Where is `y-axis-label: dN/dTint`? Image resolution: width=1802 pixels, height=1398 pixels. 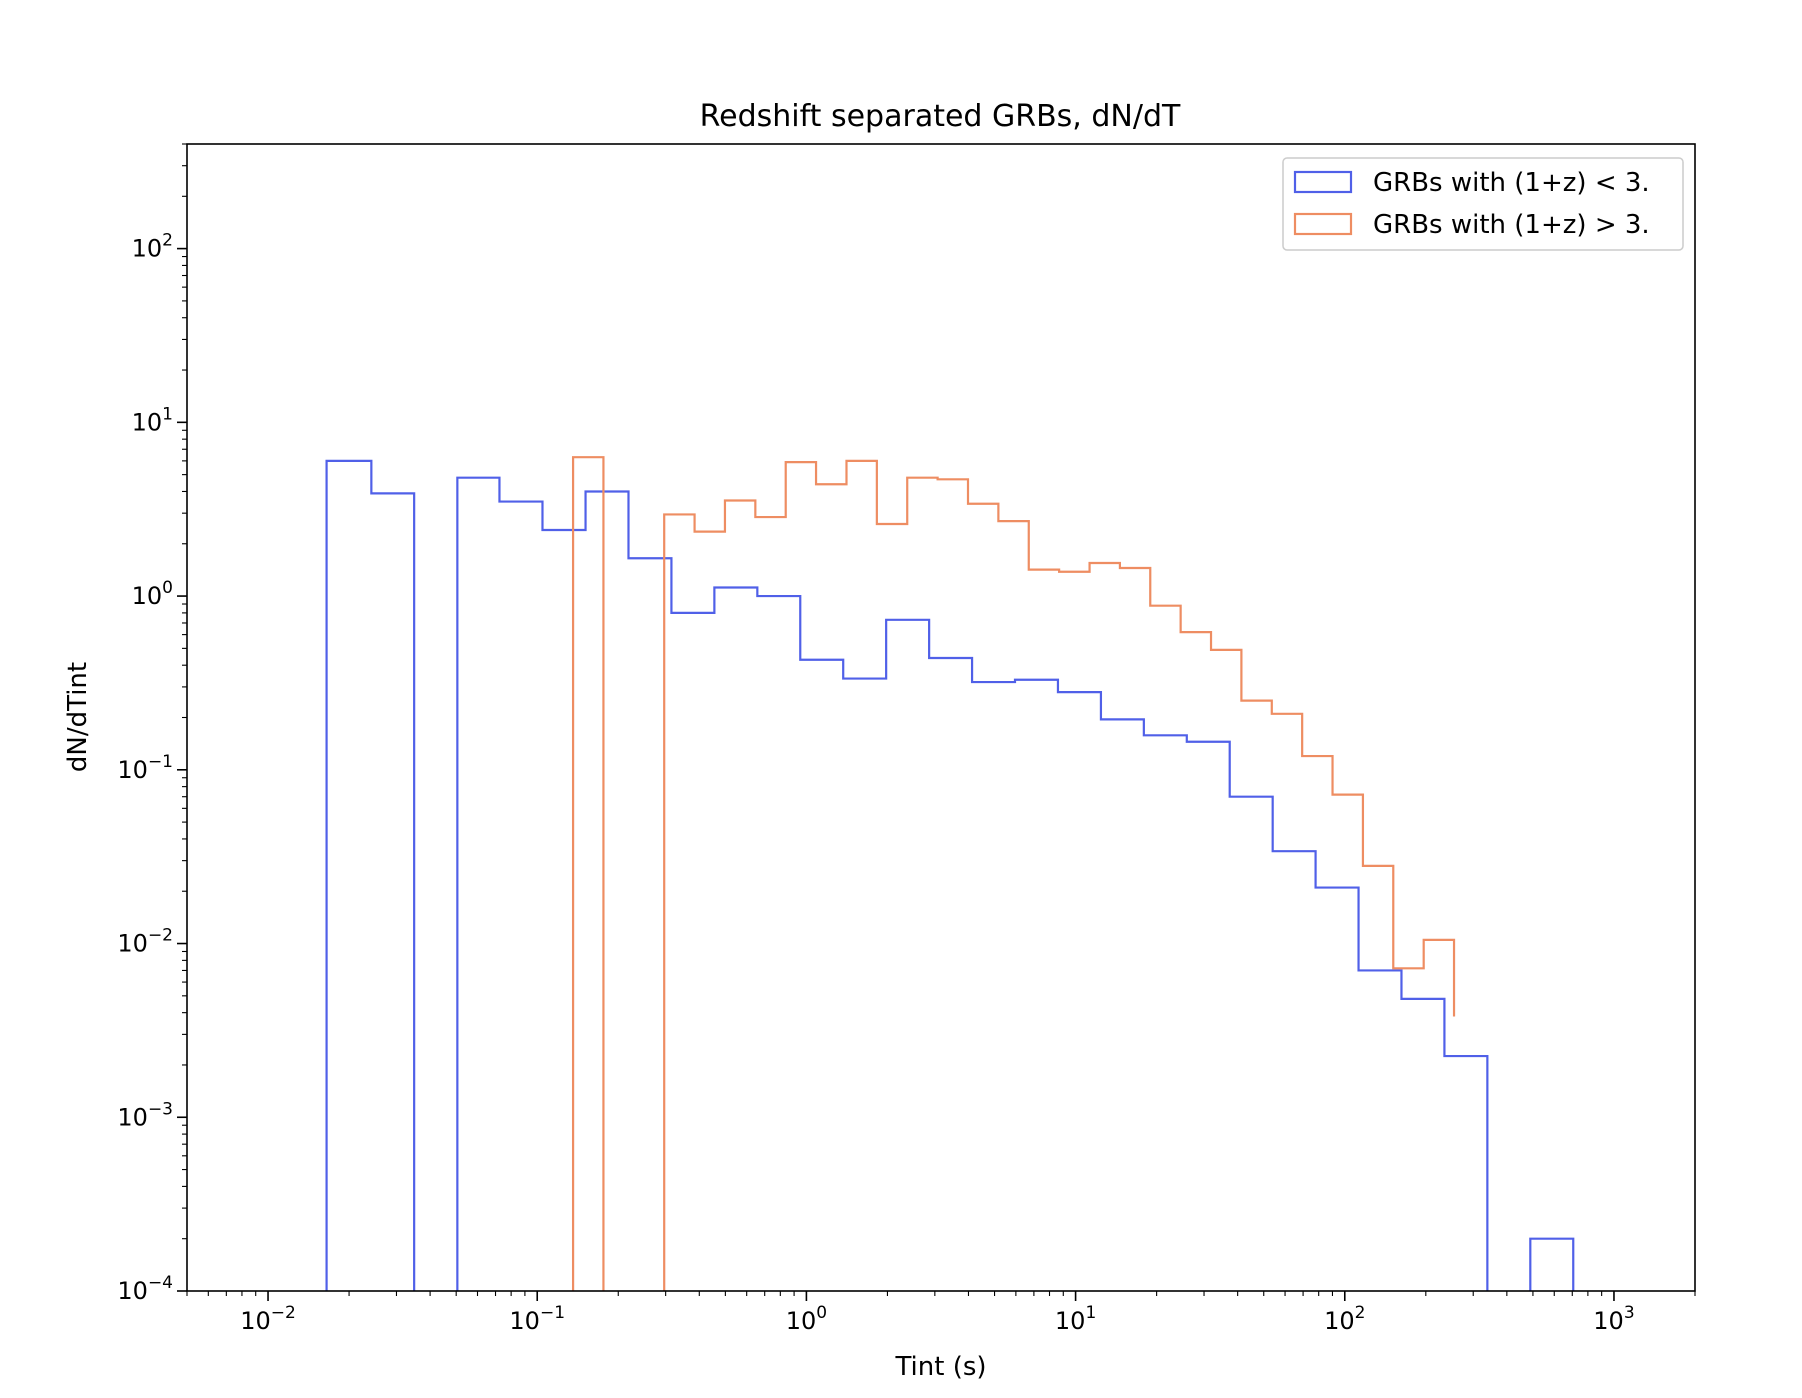 y-axis-label: dN/dTint is located at coordinates (78, 717).